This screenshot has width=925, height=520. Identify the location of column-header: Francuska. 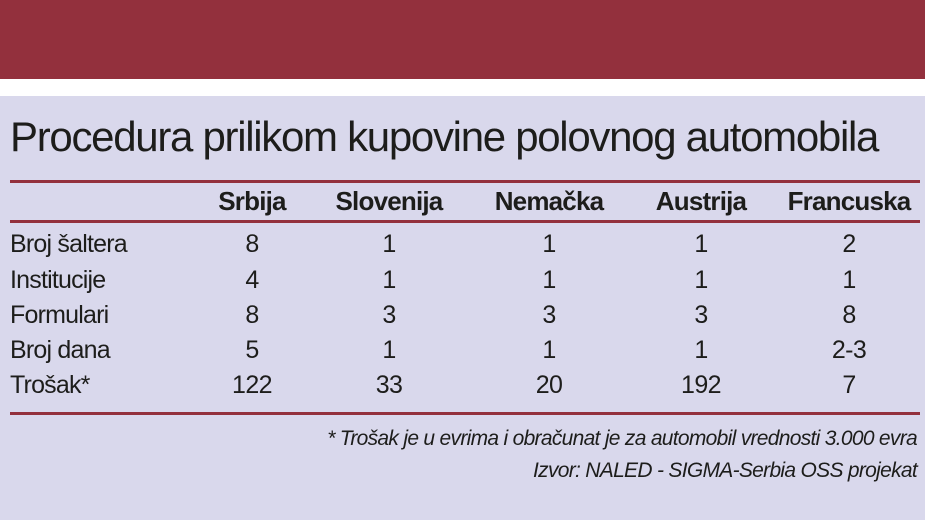
(849, 201).